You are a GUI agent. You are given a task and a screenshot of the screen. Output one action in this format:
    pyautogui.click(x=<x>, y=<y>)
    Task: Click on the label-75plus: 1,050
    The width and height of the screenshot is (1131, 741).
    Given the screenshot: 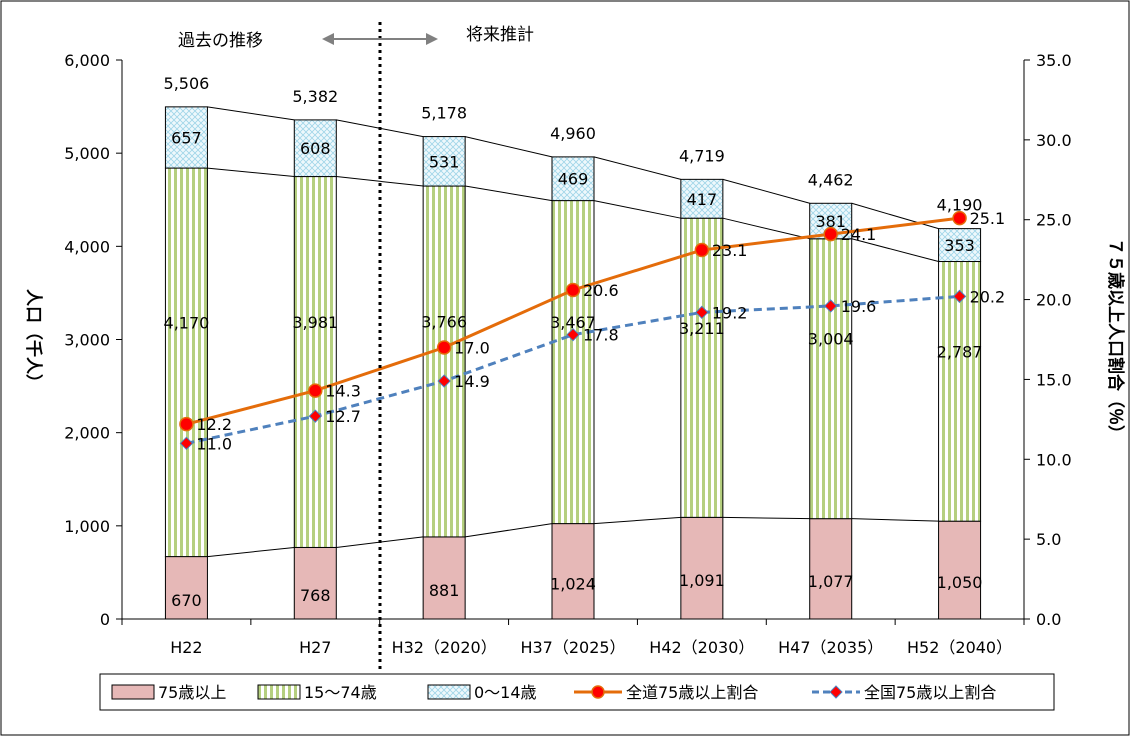 What is the action you would take?
    pyautogui.click(x=960, y=582)
    